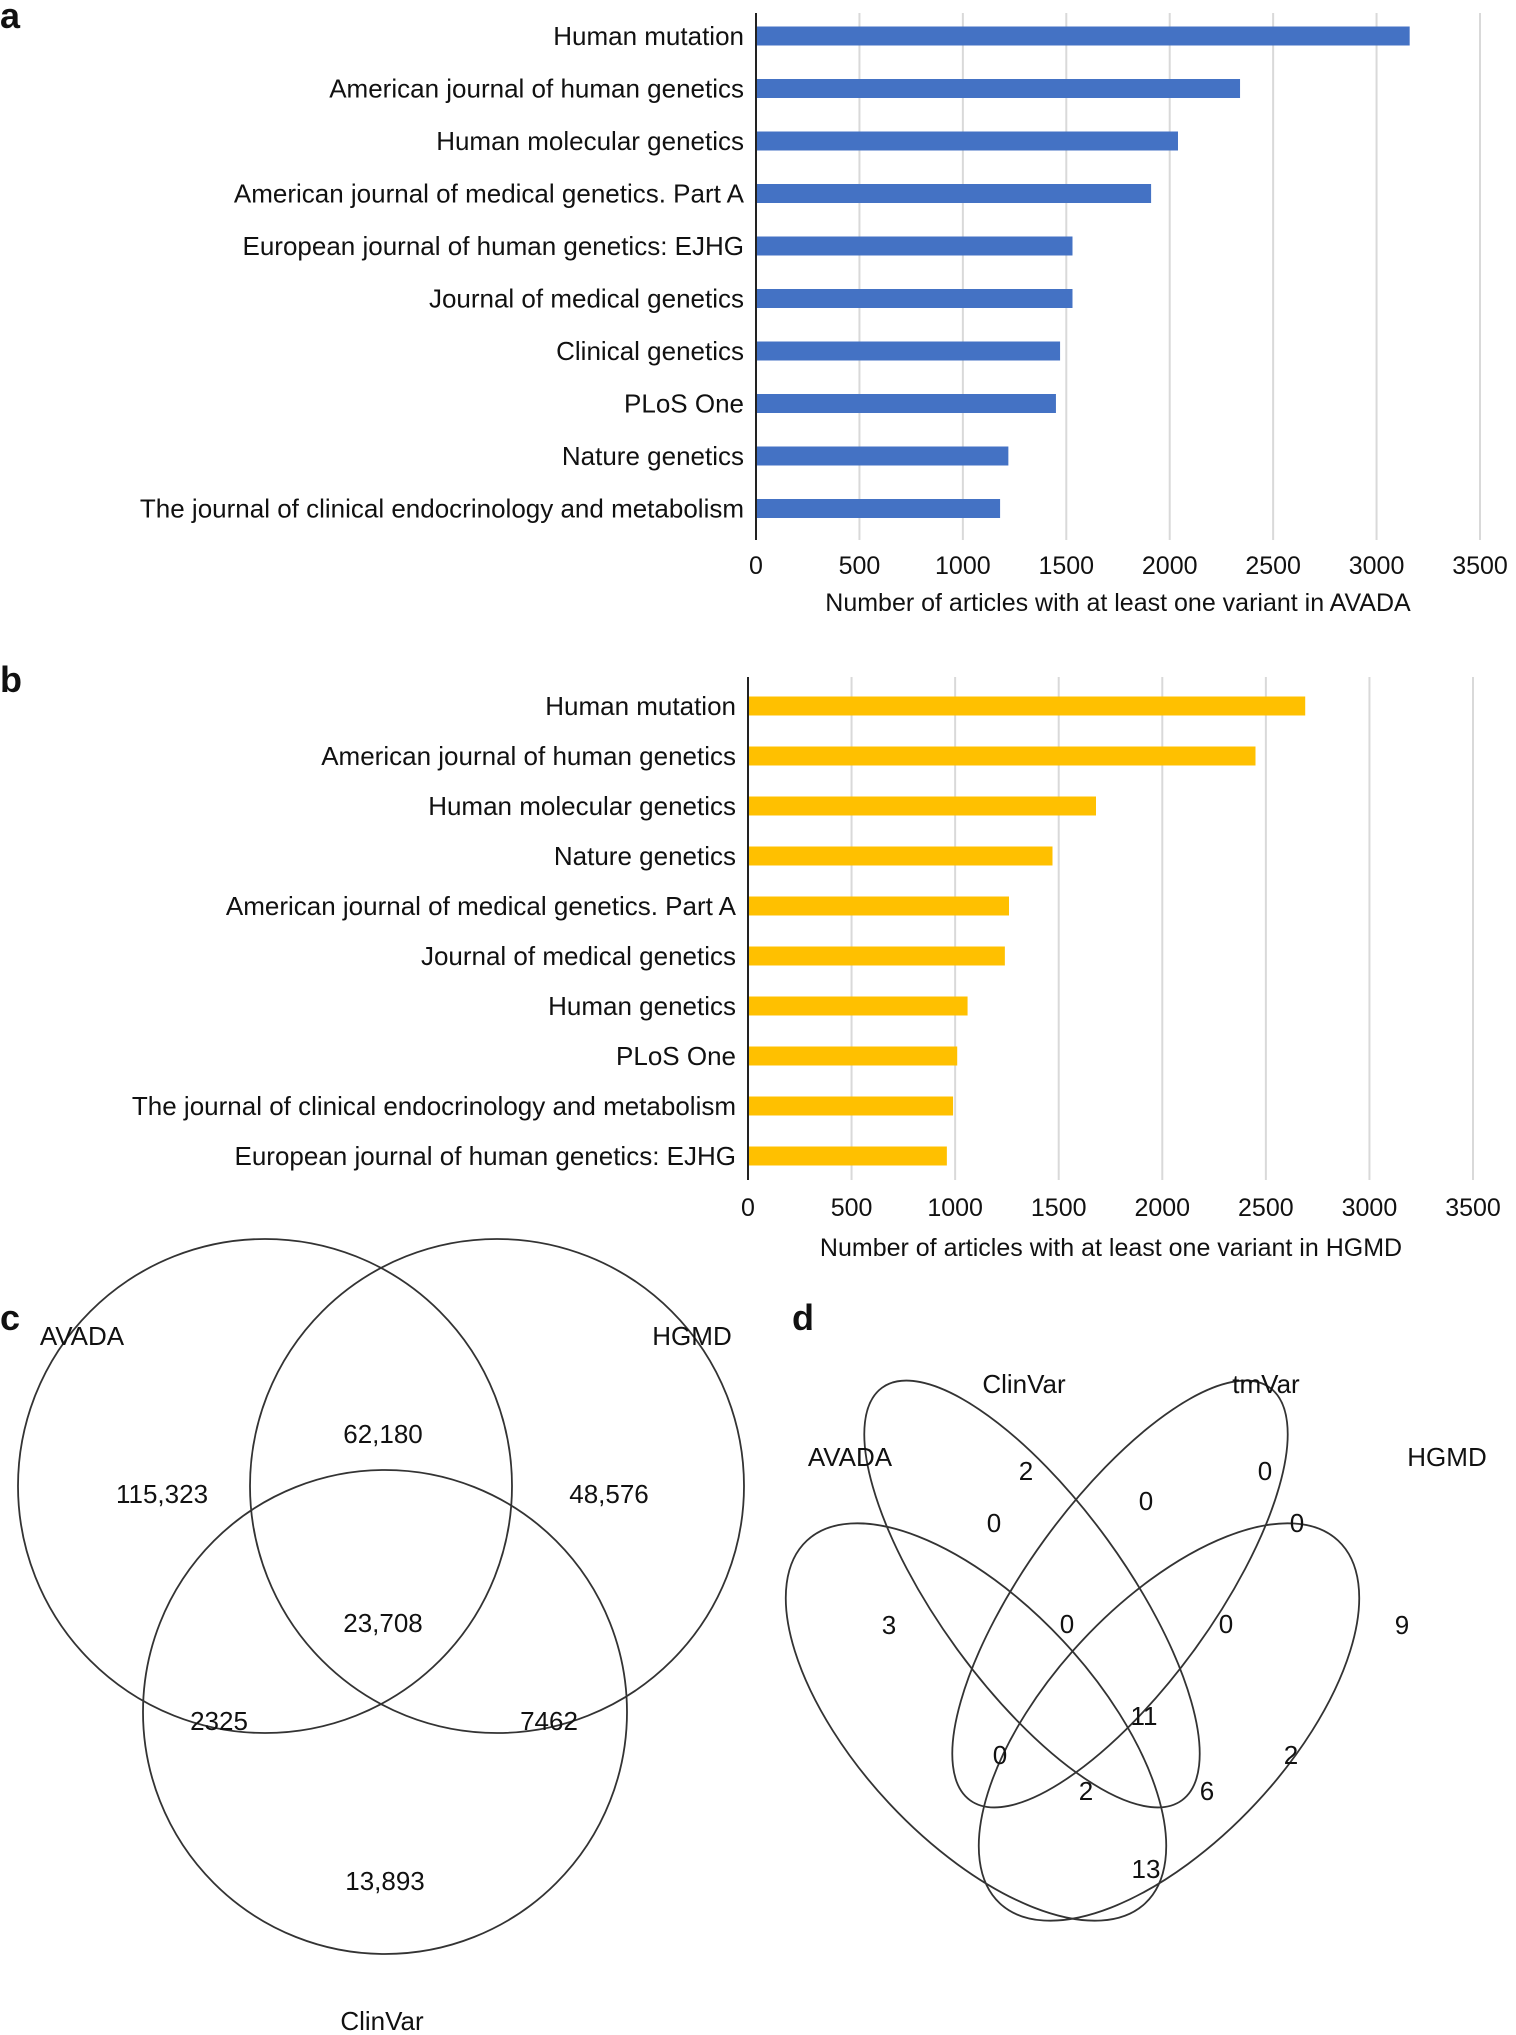  What do you see at coordinates (1146, 1501) in the screenshot?
I see `venn-d-clinvar-tmvar: 0` at bounding box center [1146, 1501].